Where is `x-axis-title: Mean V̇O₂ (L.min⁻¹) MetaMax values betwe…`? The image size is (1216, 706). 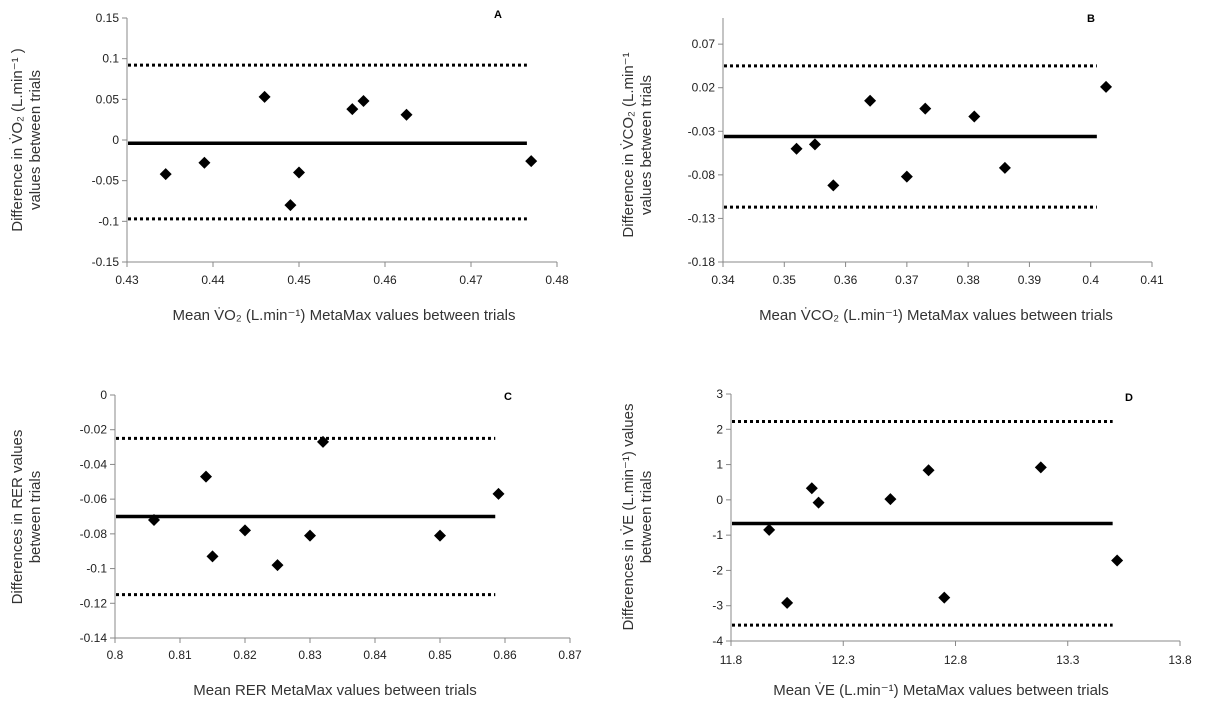 x-axis-title: Mean V̇O₂ (L.min⁻¹) MetaMax values betwe… is located at coordinates (343, 315).